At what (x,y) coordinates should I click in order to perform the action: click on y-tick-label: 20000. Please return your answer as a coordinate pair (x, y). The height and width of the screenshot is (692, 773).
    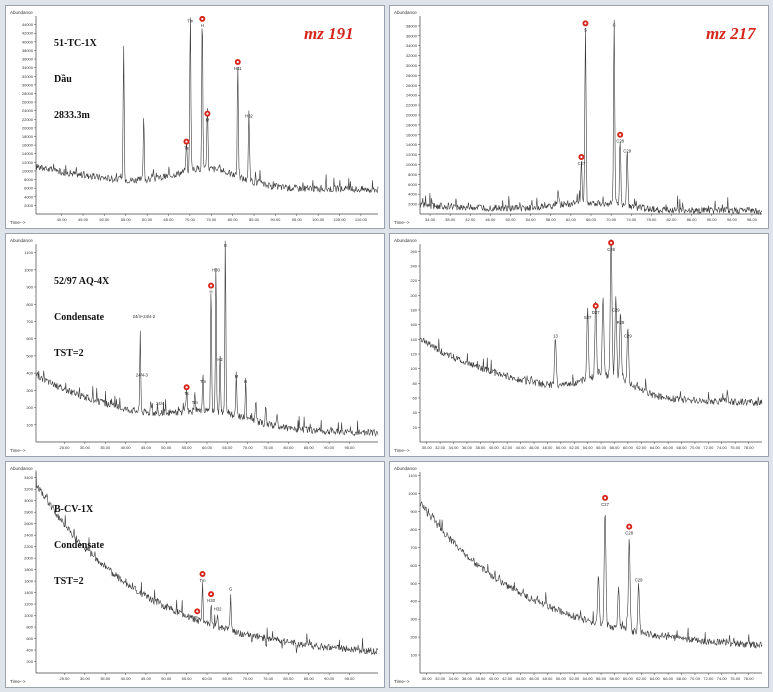
    Looking at the image, I should click on (28, 127).